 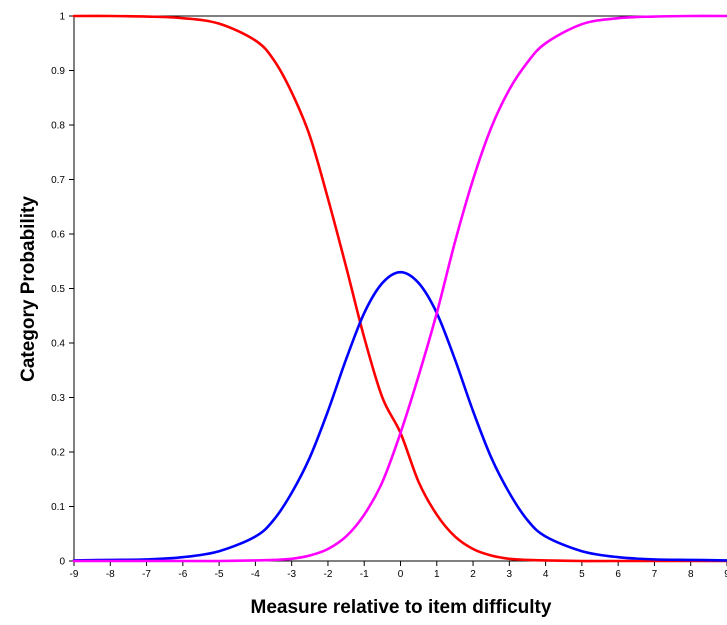 I want to click on x-tick-label: -6, so click(x=182, y=574).